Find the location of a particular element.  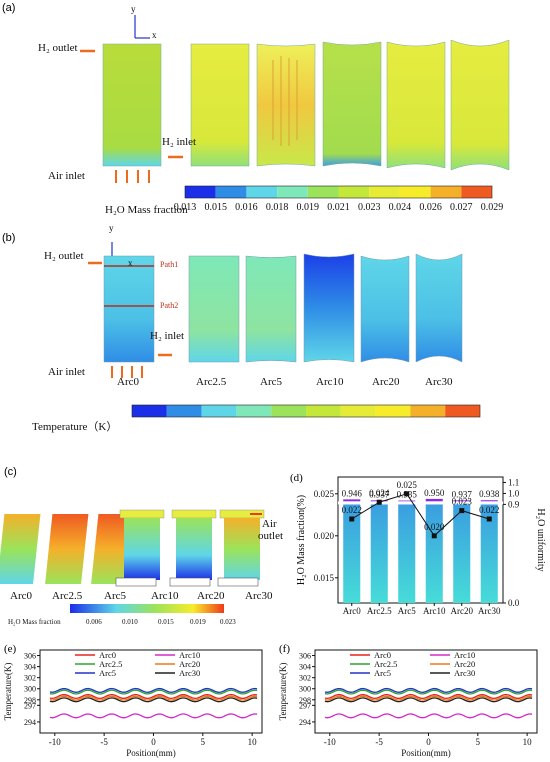

air-outlet-label-2: outlet is located at coordinates (271, 536).